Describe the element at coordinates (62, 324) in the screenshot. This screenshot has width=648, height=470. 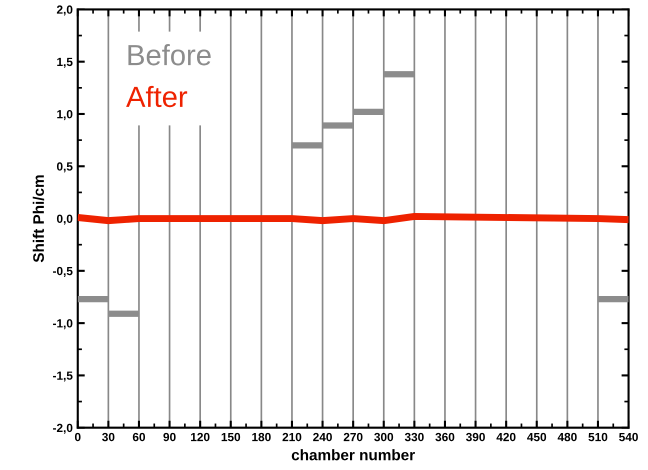
I see `y-tick-label: -1,0` at that location.